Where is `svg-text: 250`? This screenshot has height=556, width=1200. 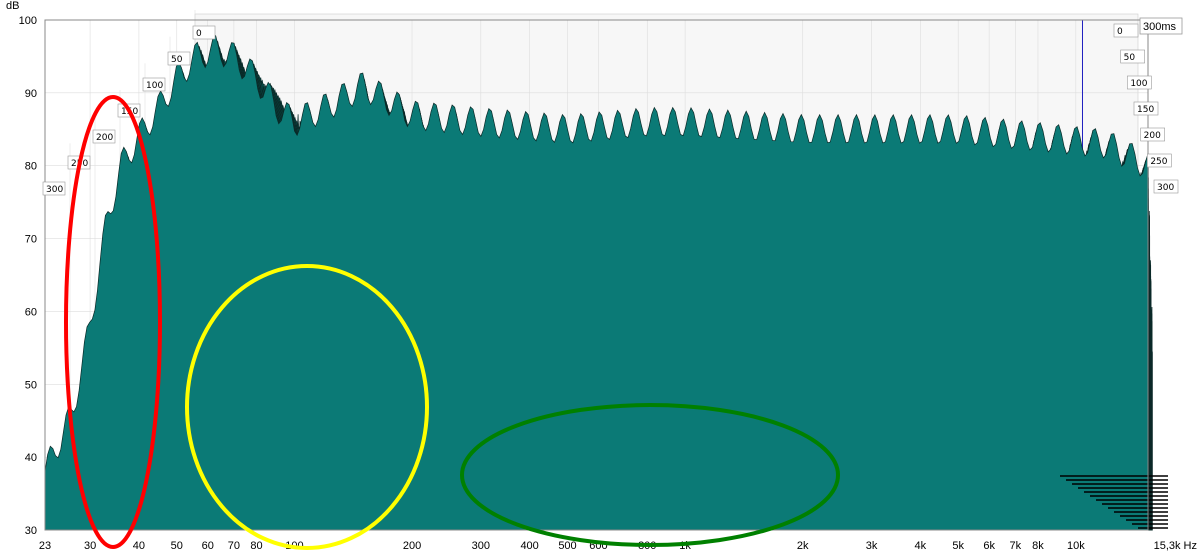
svg-text: 250 is located at coordinates (1158, 162).